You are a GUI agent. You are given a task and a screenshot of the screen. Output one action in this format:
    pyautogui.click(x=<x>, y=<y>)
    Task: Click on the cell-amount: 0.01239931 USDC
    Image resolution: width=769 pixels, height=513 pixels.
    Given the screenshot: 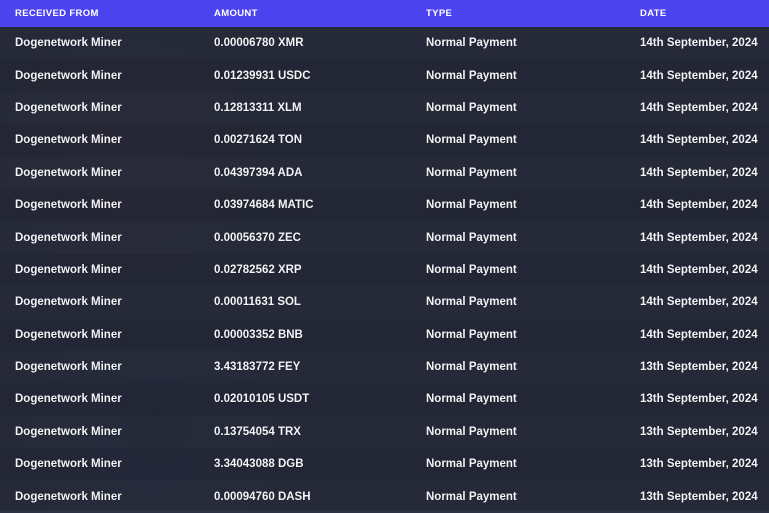 What is the action you would take?
    pyautogui.click(x=262, y=75)
    